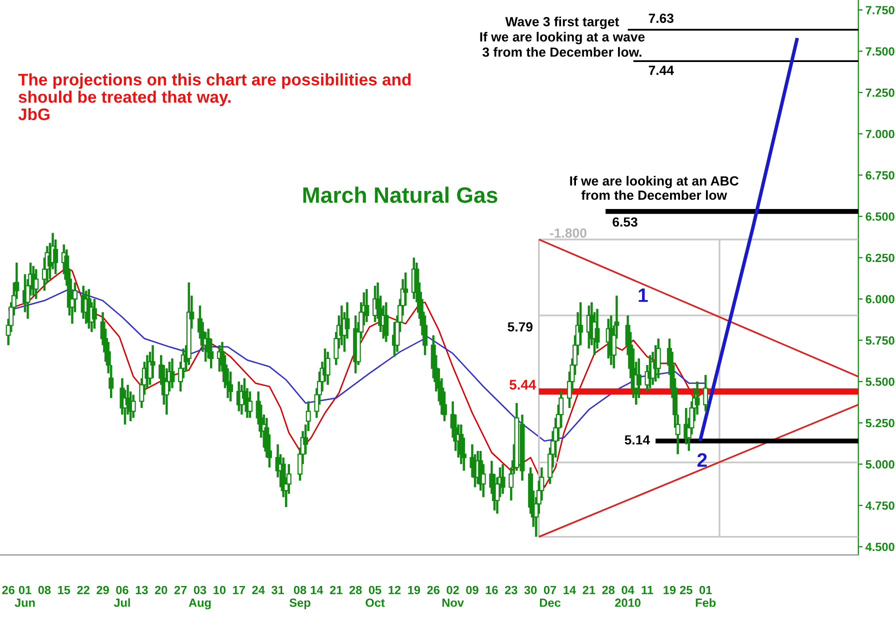 Image resolution: width=896 pixels, height=618 pixels. What do you see at coordinates (880, 258) in the screenshot?
I see `y-tick-label: 6.250` at bounding box center [880, 258].